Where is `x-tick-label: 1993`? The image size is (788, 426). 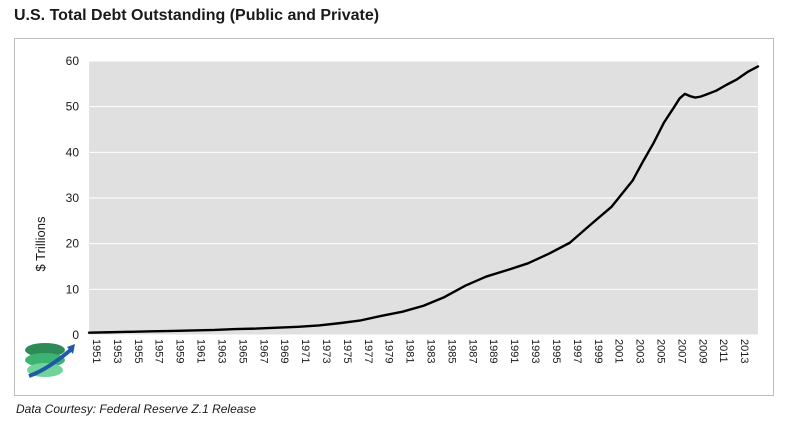 x-tick-label: 1993 is located at coordinates (535, 351).